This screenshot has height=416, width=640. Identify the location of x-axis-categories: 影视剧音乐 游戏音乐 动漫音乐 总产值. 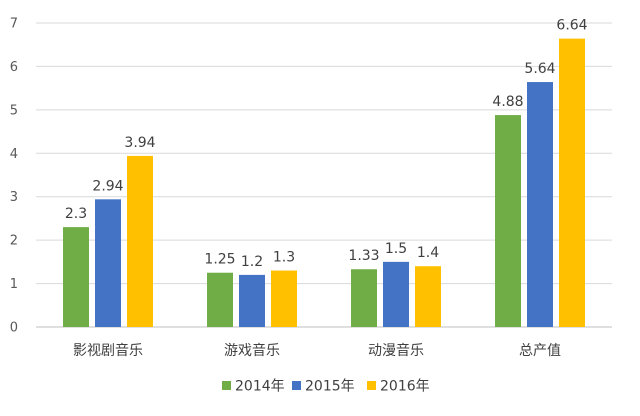
(317, 350).